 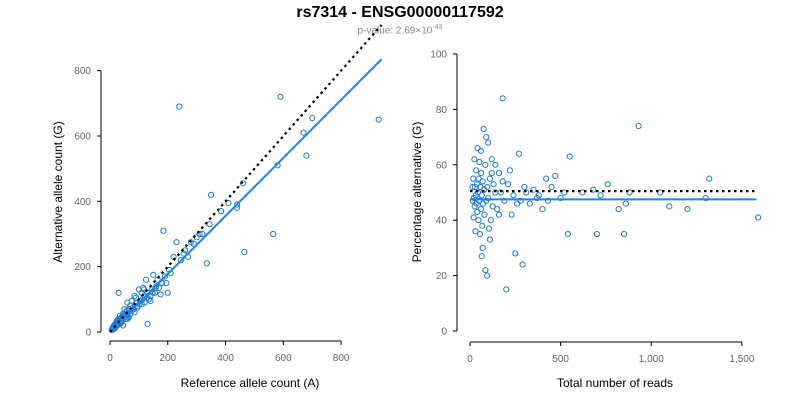 What do you see at coordinates (560, 359) in the screenshot?
I see `x-tick-label: 500` at bounding box center [560, 359].